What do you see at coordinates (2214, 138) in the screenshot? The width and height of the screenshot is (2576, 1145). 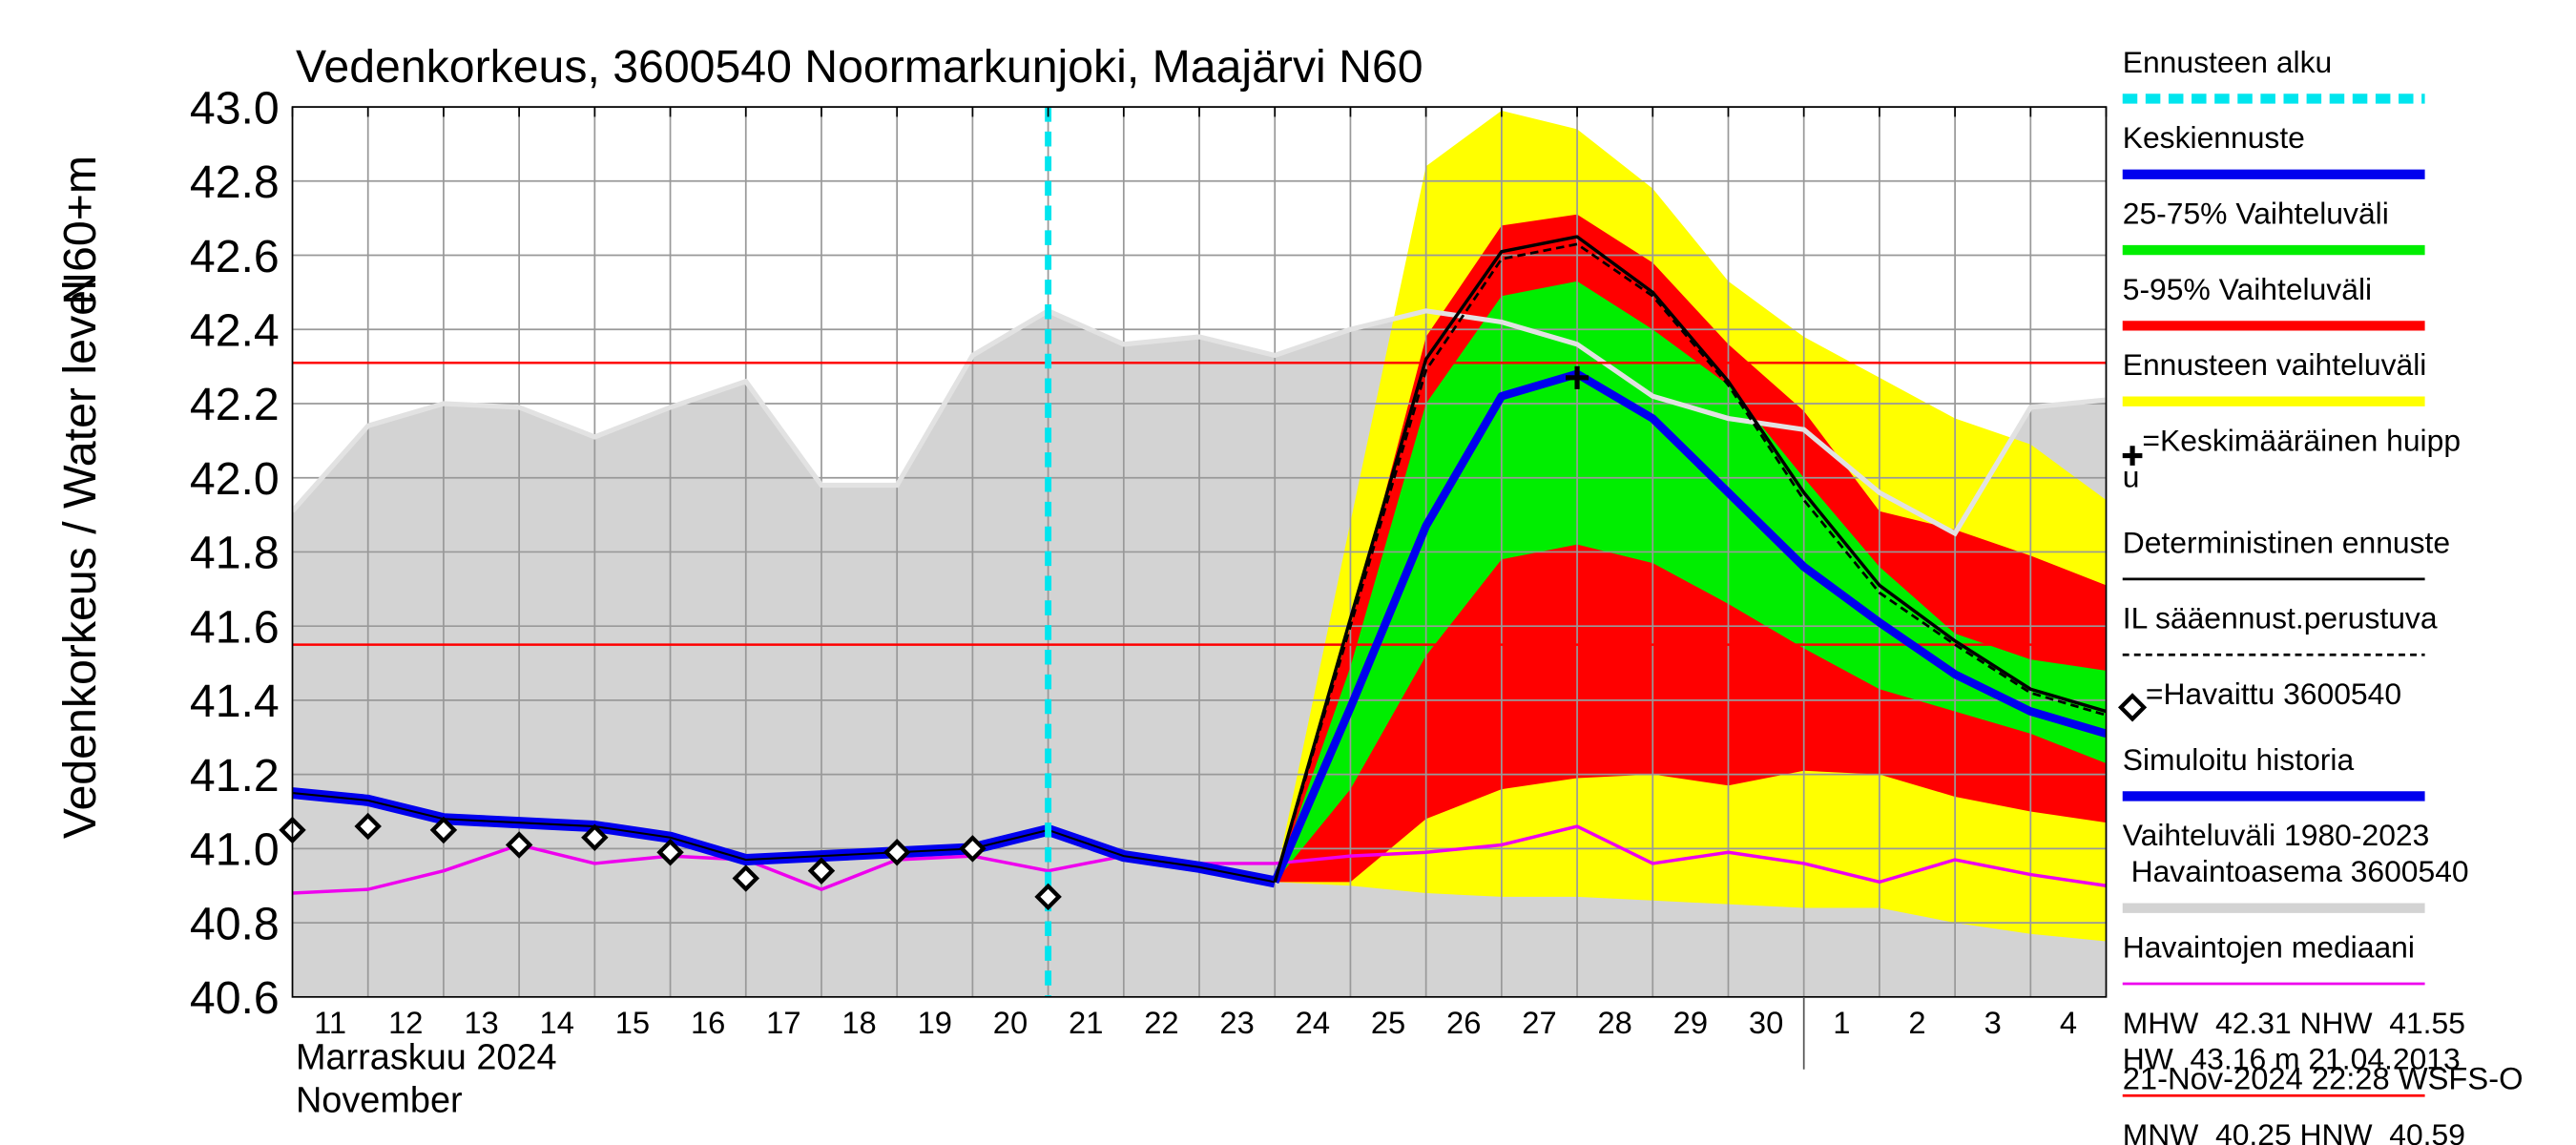 I see `legend-label: Keskiennuste` at bounding box center [2214, 138].